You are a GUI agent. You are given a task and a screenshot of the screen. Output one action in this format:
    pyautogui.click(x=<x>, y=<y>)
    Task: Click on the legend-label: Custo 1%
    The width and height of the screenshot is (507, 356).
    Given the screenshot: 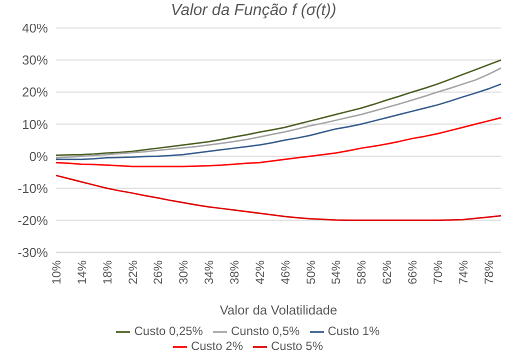 What is the action you would take?
    pyautogui.click(x=354, y=331)
    